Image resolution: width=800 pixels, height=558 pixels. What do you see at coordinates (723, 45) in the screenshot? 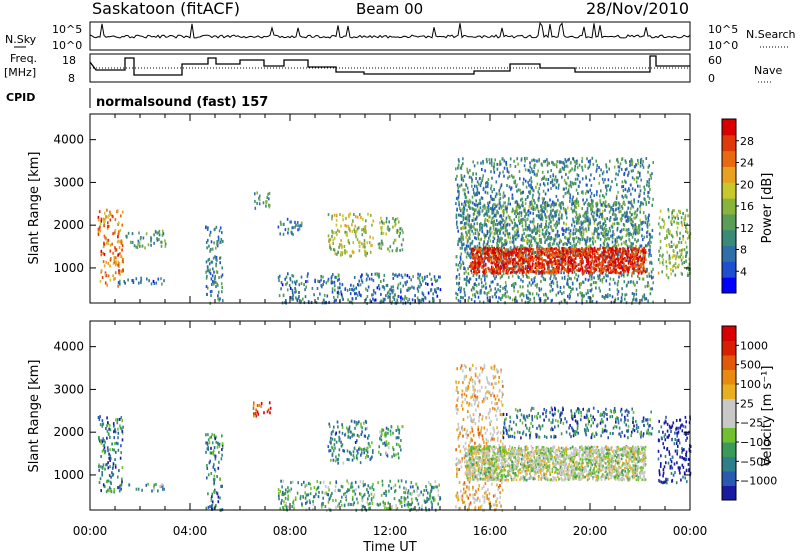
I see `noise-tick-right-bottom: 10^0` at bounding box center [723, 45].